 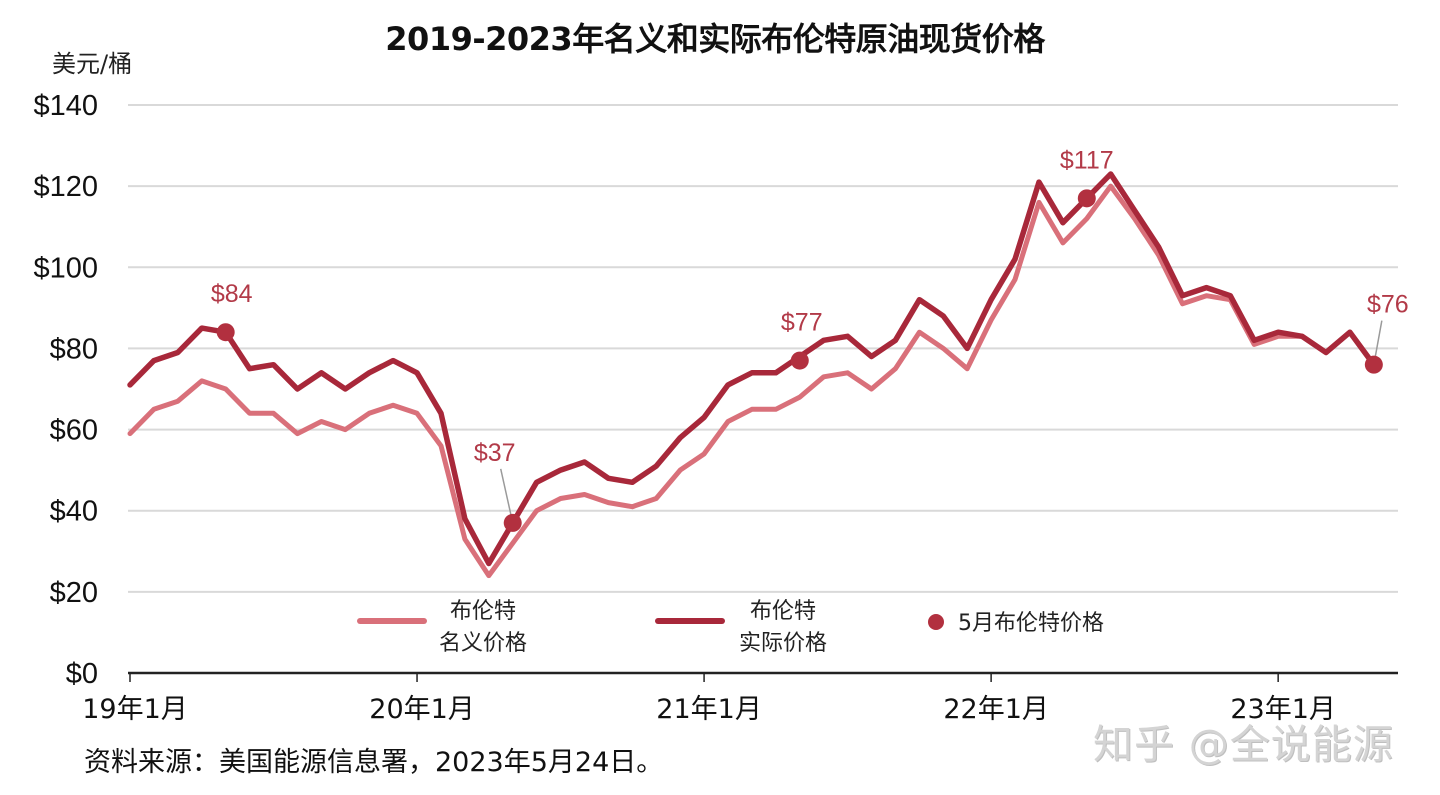 I want to click on source-note: 资料来源：美国能源信息署，2023年5月24日。, so click(x=374, y=762).